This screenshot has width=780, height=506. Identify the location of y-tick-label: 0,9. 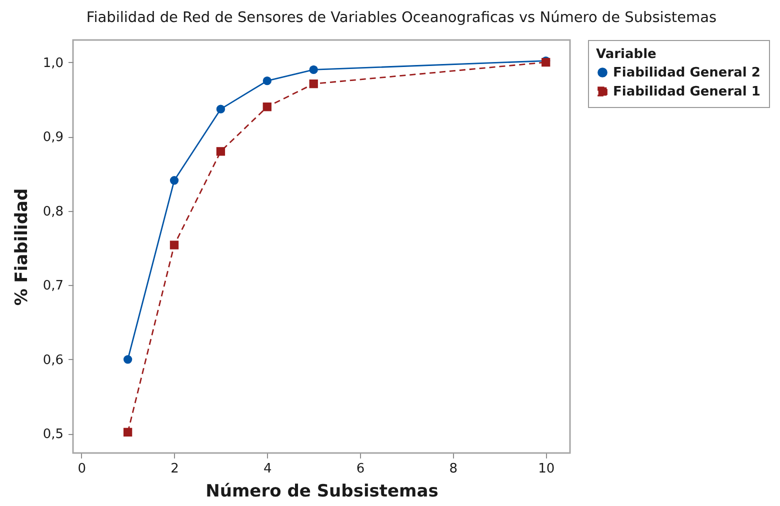
(53, 138).